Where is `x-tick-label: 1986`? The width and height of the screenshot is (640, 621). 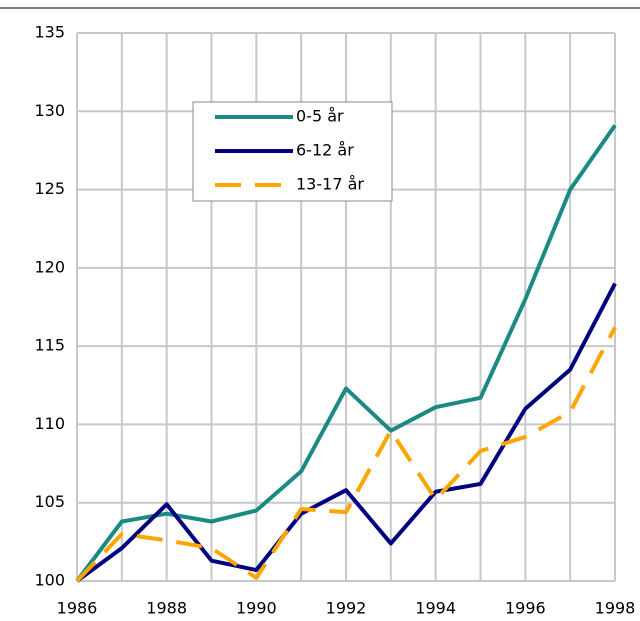
x-tick-label: 1986 is located at coordinates (77, 608).